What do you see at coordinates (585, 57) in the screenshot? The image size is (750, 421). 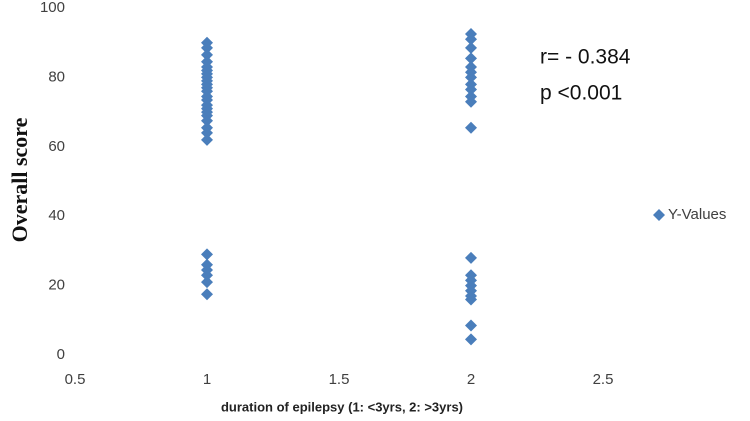 I see `annotation: r= - 0.384` at bounding box center [585, 57].